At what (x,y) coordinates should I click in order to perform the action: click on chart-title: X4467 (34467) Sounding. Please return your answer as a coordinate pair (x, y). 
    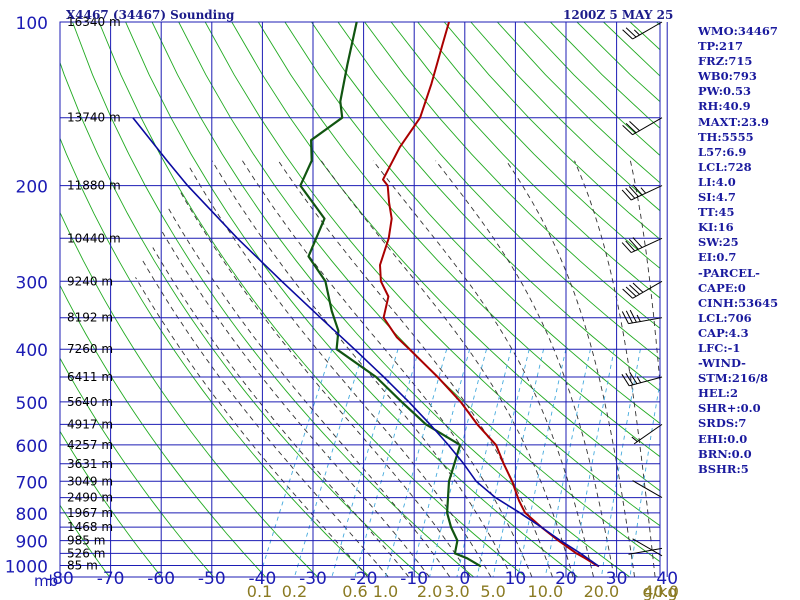
    Looking at the image, I should click on (150, 15).